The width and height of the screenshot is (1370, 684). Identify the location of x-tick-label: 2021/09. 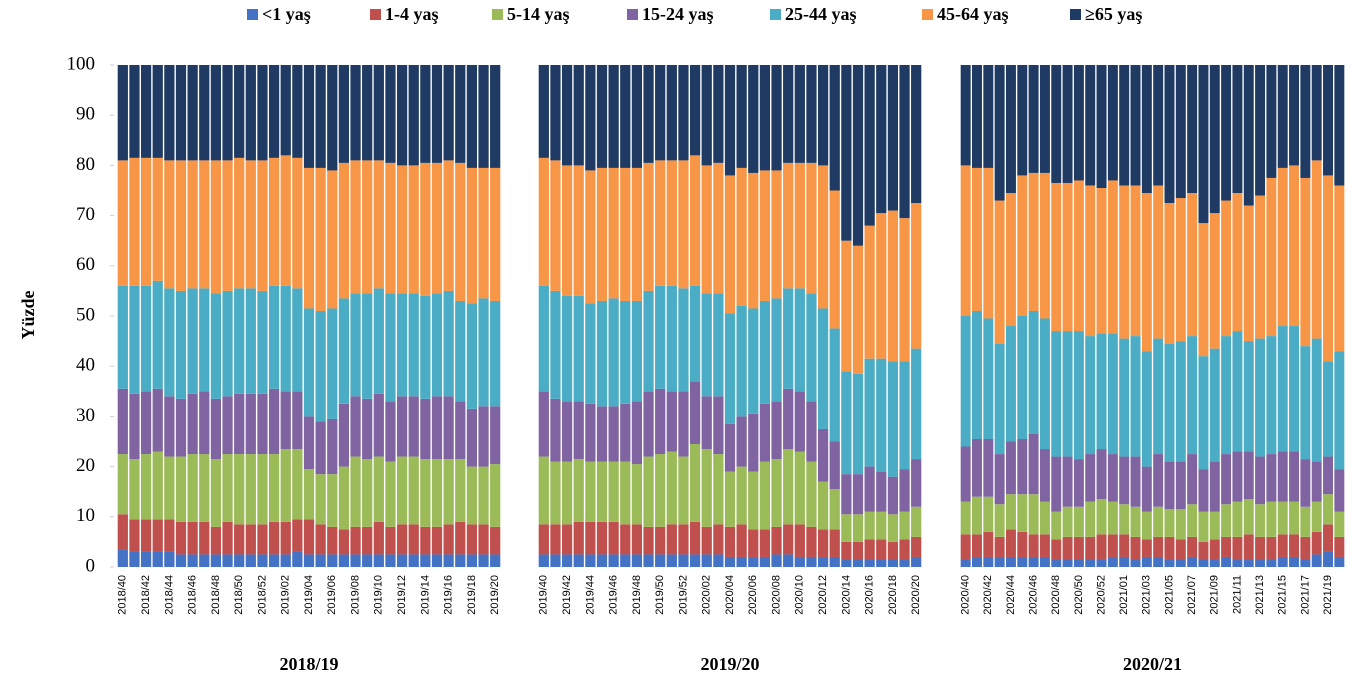
(1215, 595).